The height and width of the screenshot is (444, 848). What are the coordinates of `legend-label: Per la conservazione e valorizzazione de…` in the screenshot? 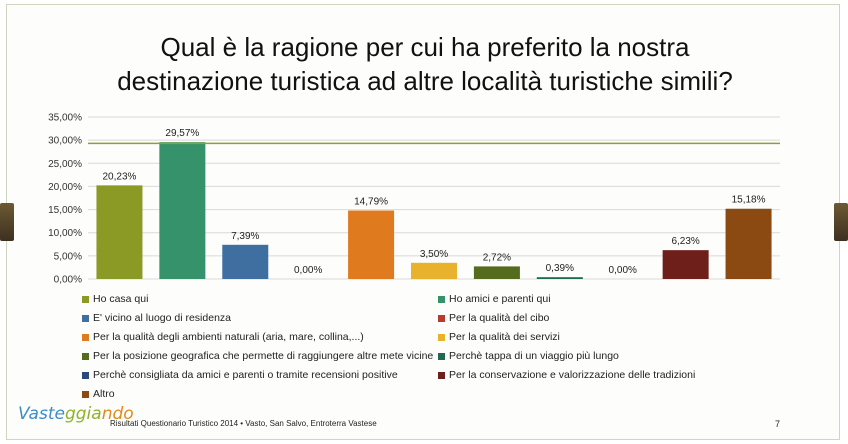 It's located at (572, 375).